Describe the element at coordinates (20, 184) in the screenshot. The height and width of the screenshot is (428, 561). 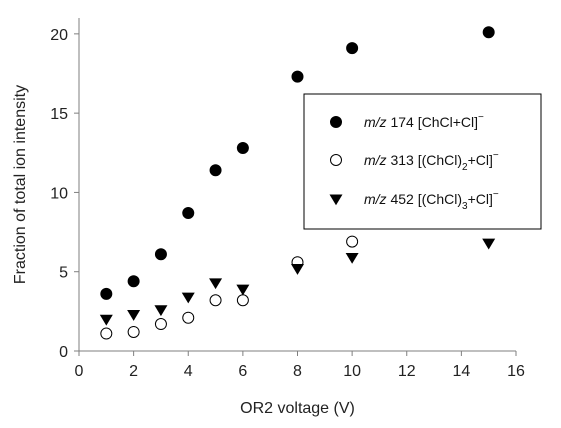
I see `y-axis-title: Fraction of total ion intensity` at that location.